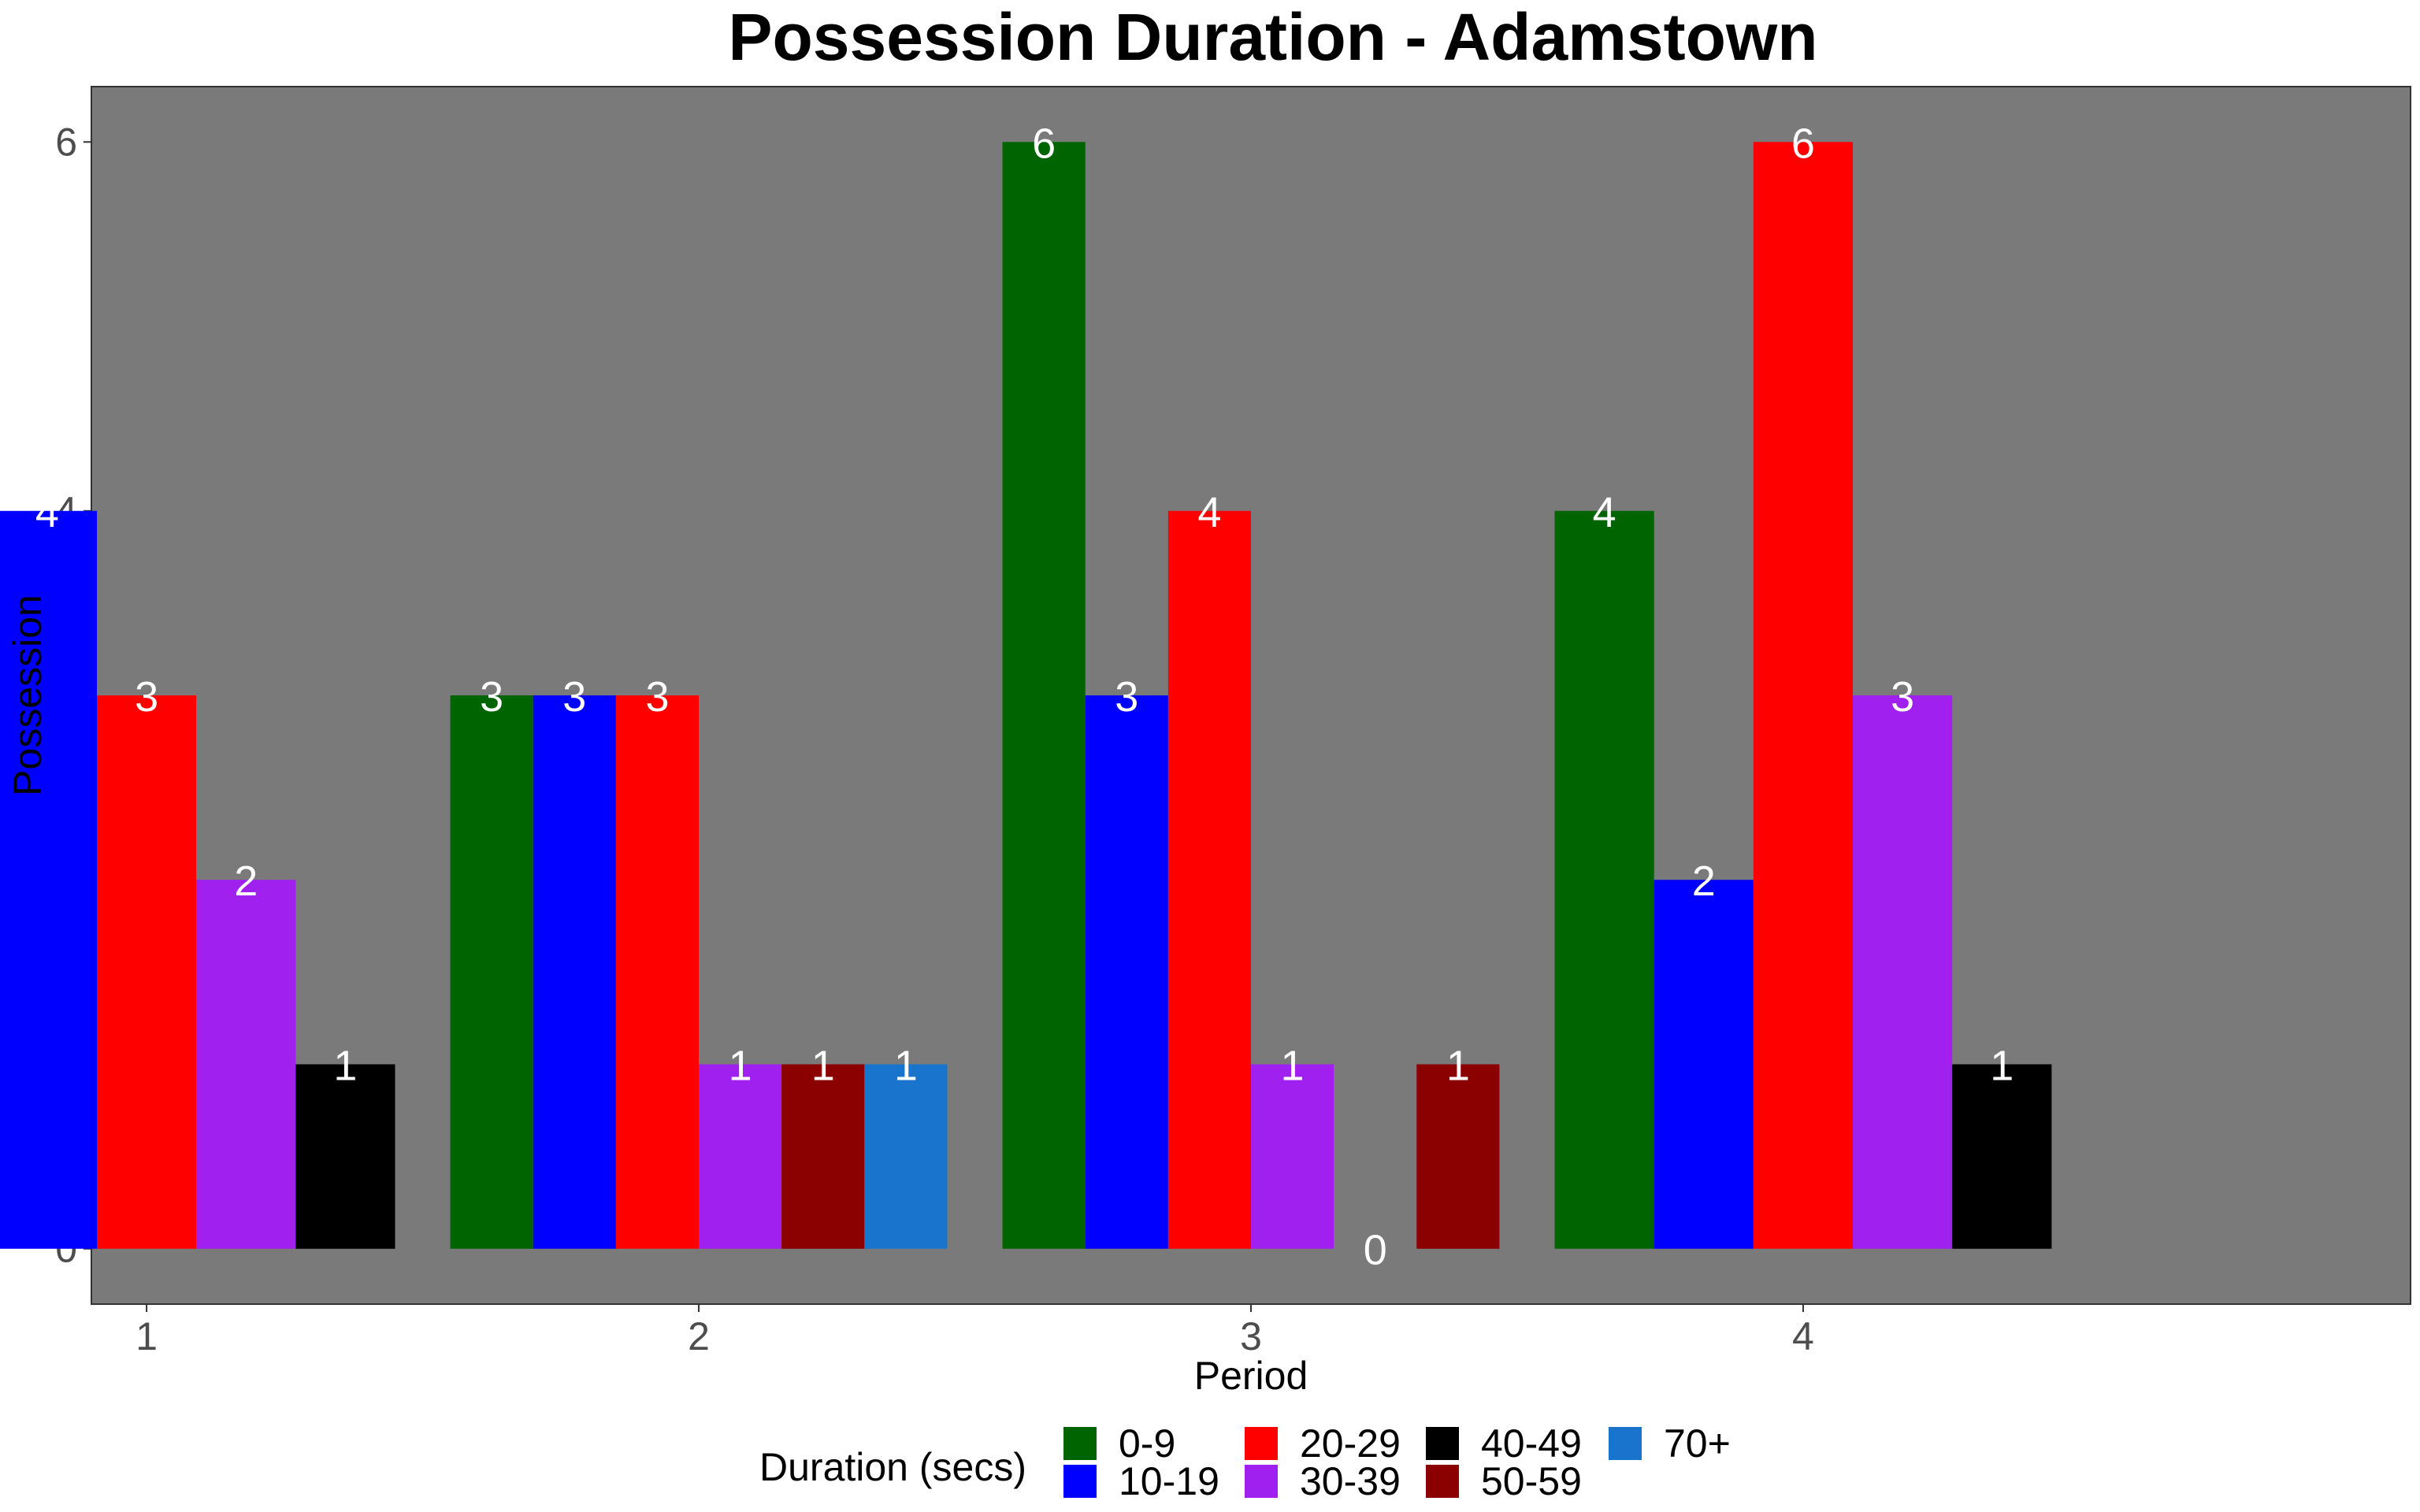 This screenshot has height=1512, width=2420. Describe the element at coordinates (975, 1331) in the screenshot. I see `x-axis: 1 2 3 4` at that location.